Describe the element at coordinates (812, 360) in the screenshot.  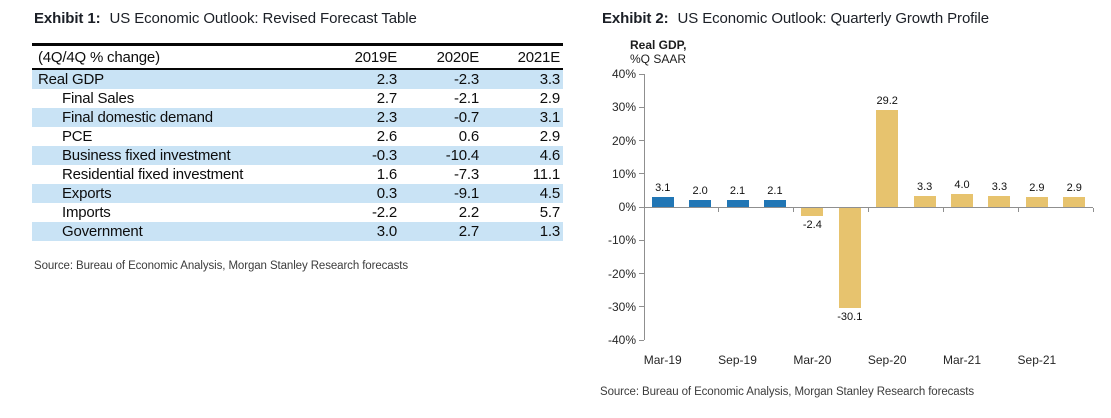
I see `x-axis-tick-label: Mar-20` at that location.